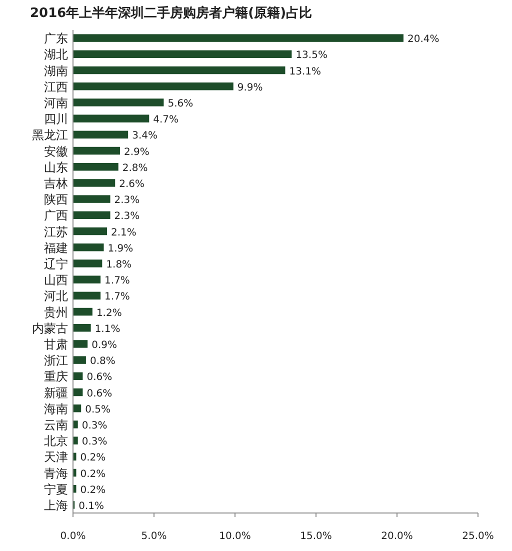 The width and height of the screenshot is (512, 551). Describe the element at coordinates (478, 536) in the screenshot. I see `x-tick-label: 25.0%` at that location.